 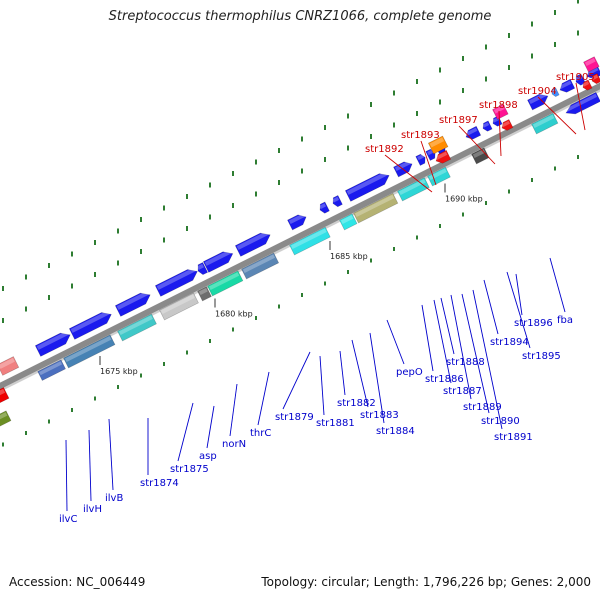 I want to click on gene-label-str1874: str1874, so click(x=159, y=483).